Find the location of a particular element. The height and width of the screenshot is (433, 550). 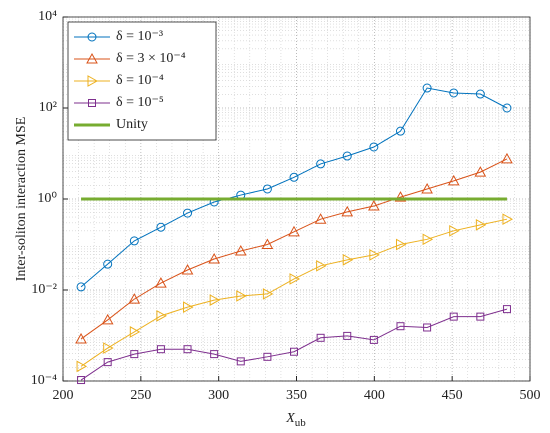

y-tick-label: 10⁰ is located at coordinates (47, 198).